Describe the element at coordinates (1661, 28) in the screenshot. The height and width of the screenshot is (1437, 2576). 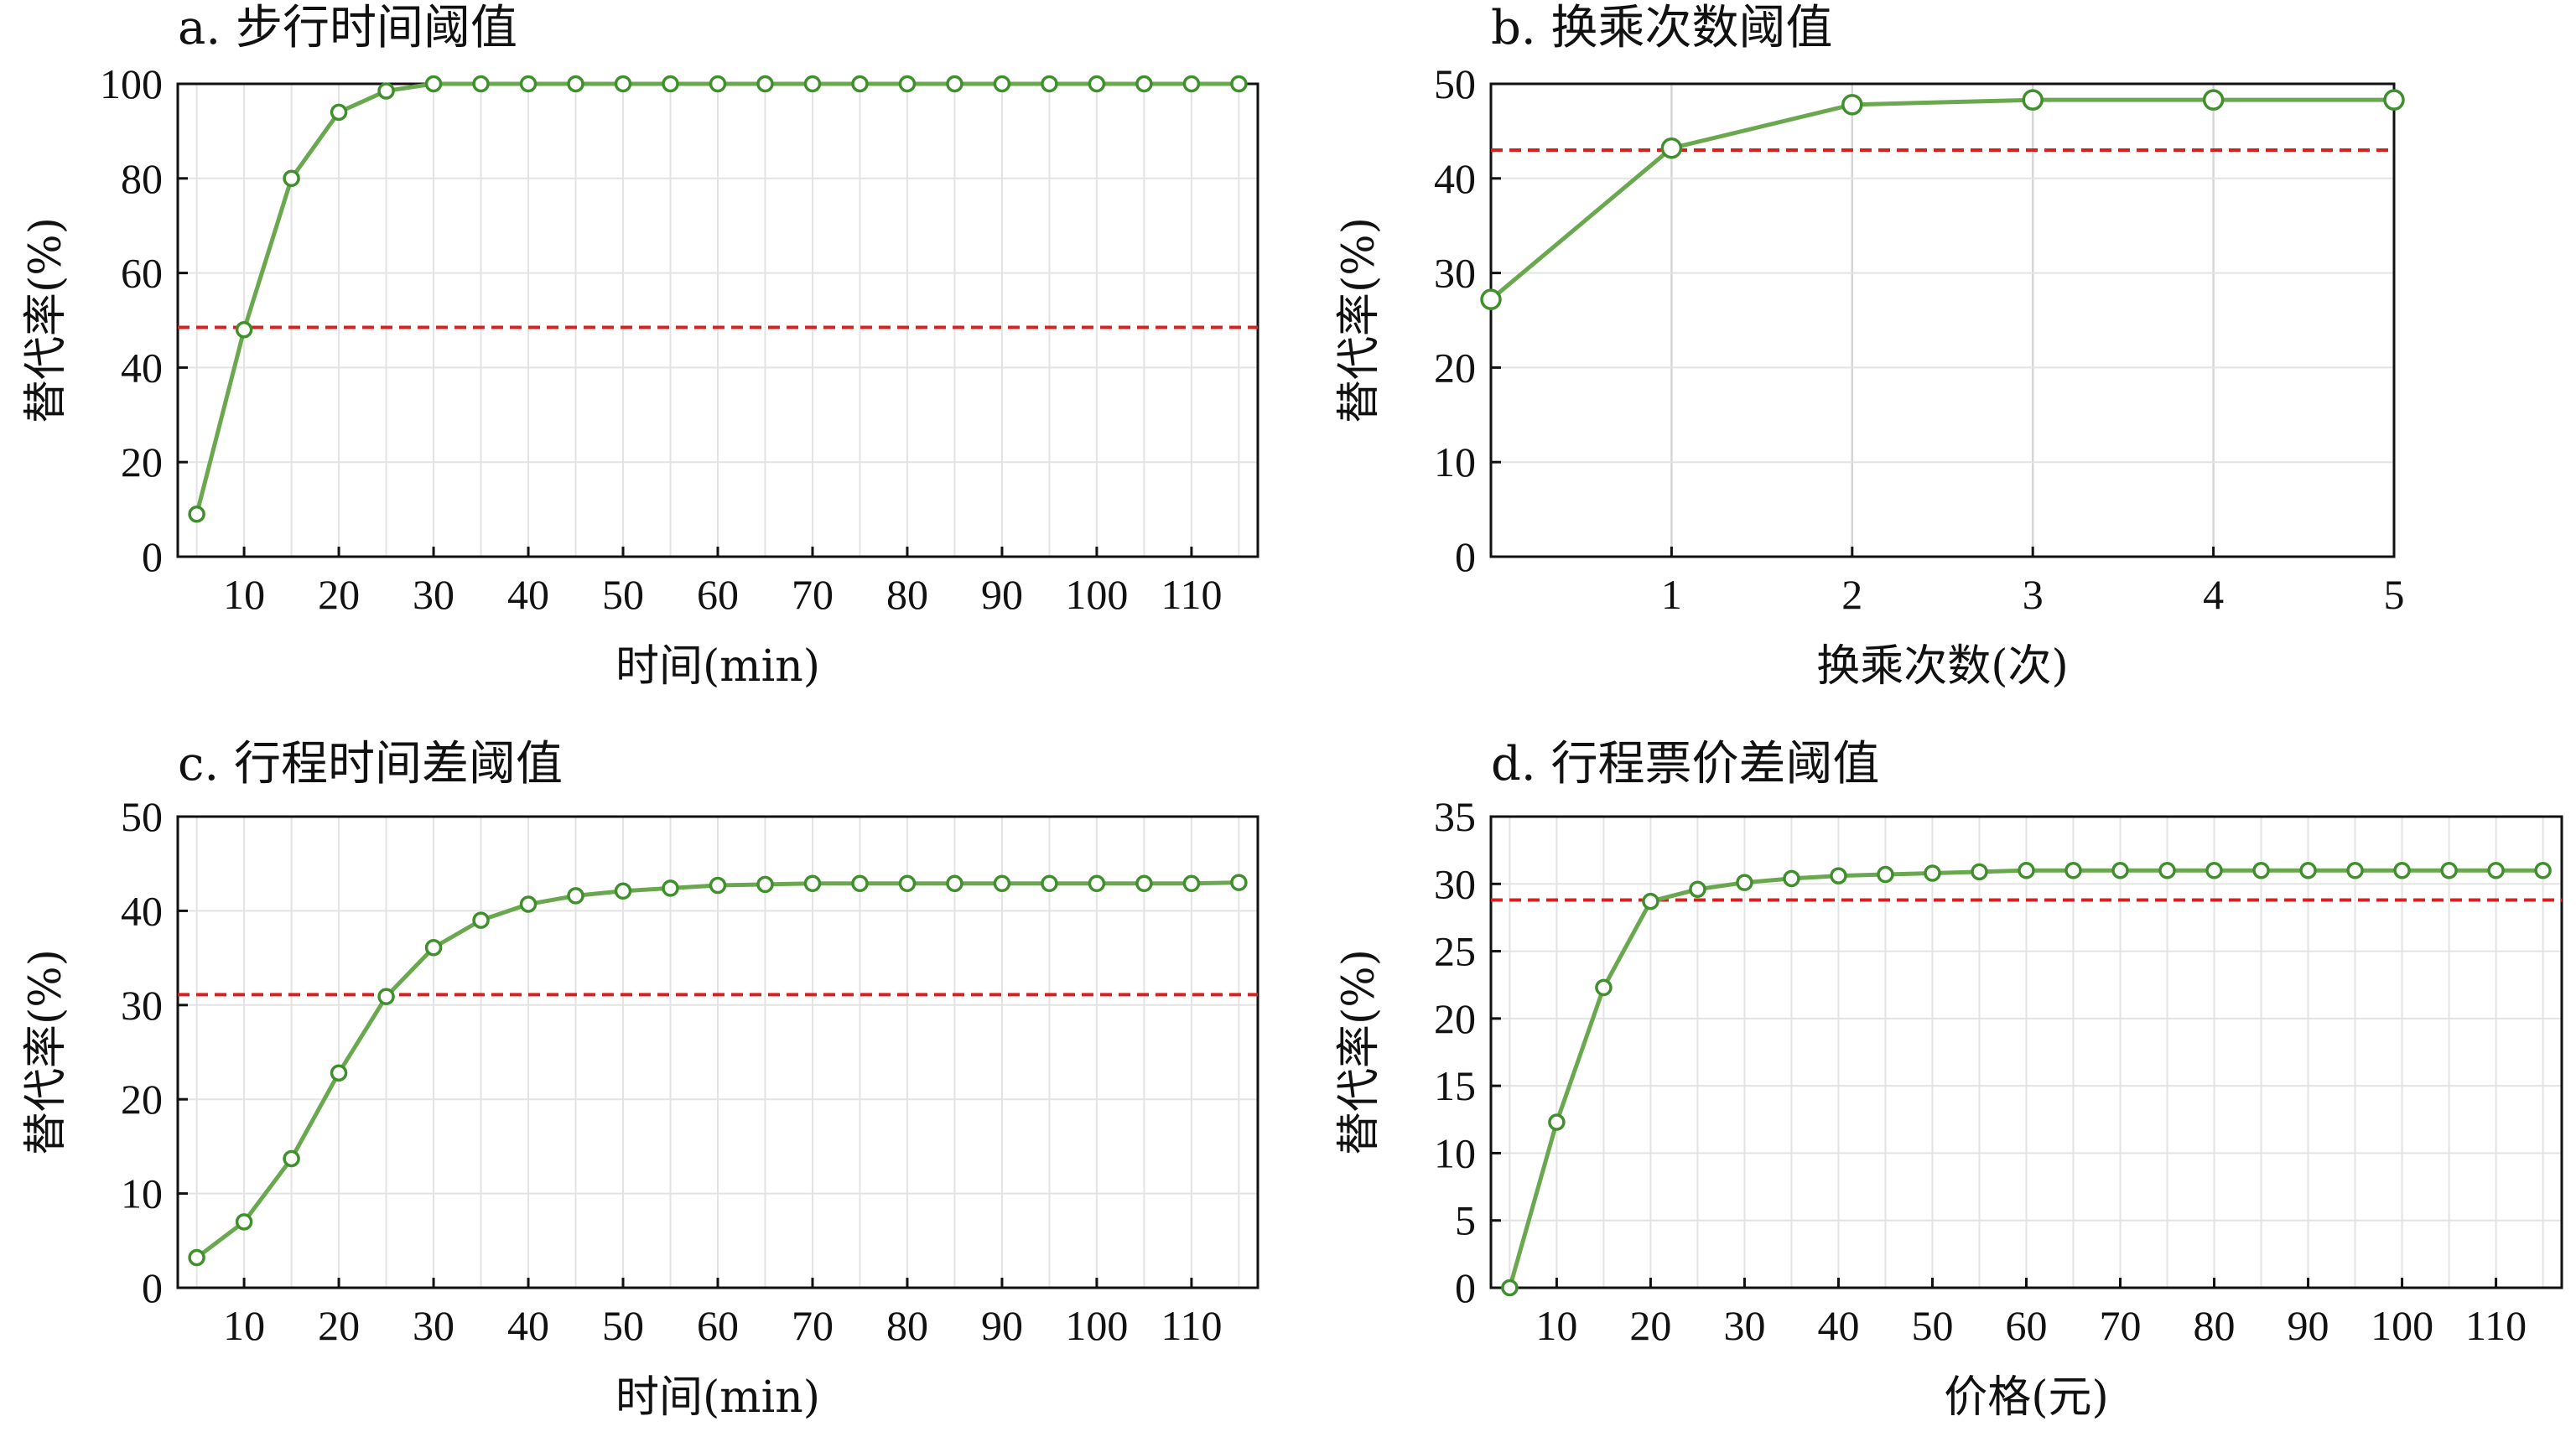
I see `panel-title: b. 换乘次数阈值` at that location.